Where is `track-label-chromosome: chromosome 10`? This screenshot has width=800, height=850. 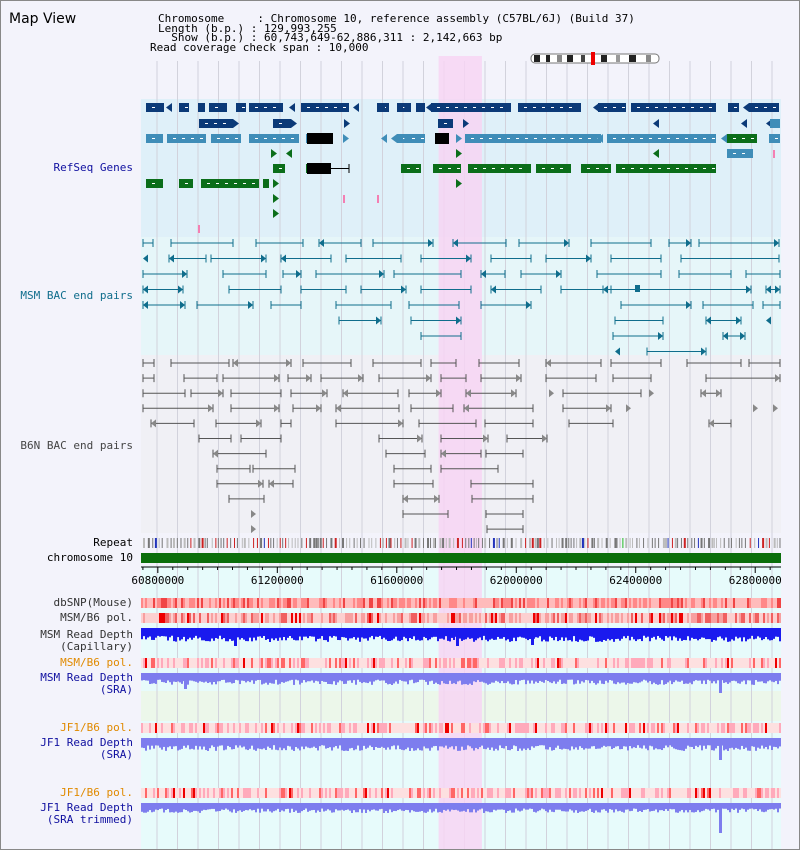
track-label-chromosome: chromosome 10 is located at coordinates (89, 557).